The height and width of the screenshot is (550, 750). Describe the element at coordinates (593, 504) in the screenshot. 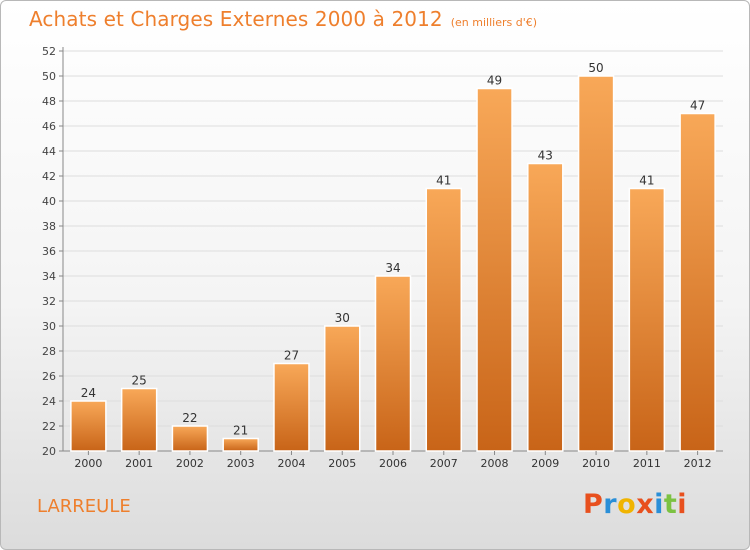

I see `logo-letter: P` at that location.